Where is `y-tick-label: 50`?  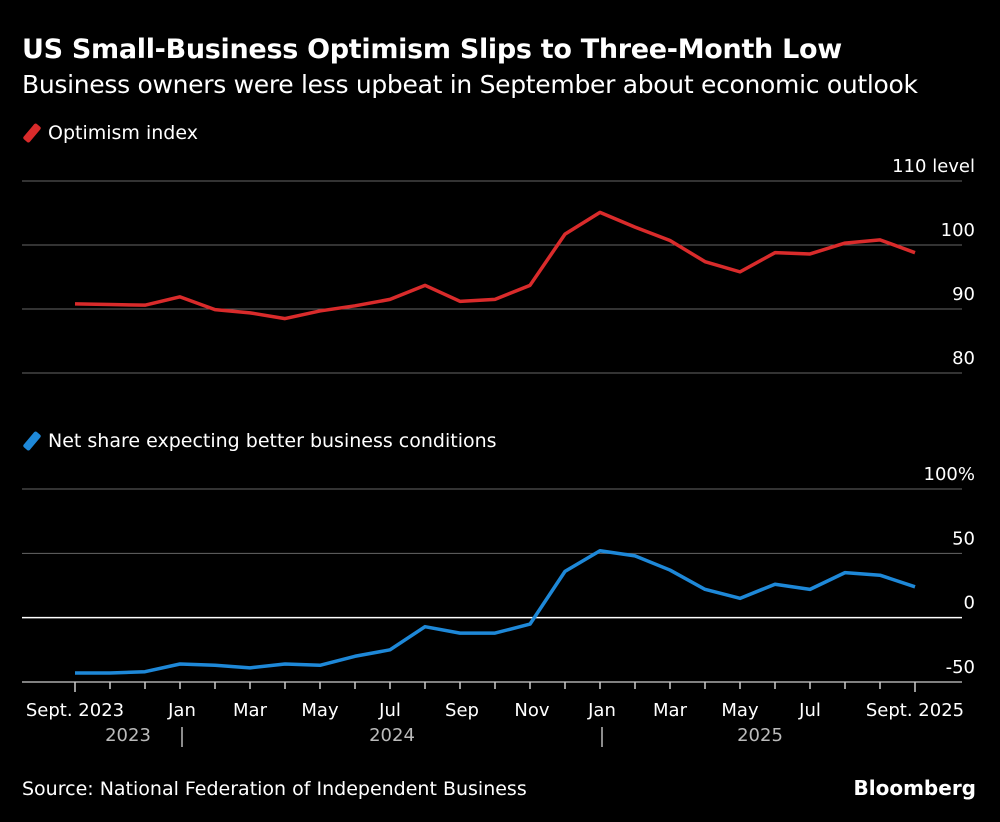 y-tick-label: 50 is located at coordinates (963, 538).